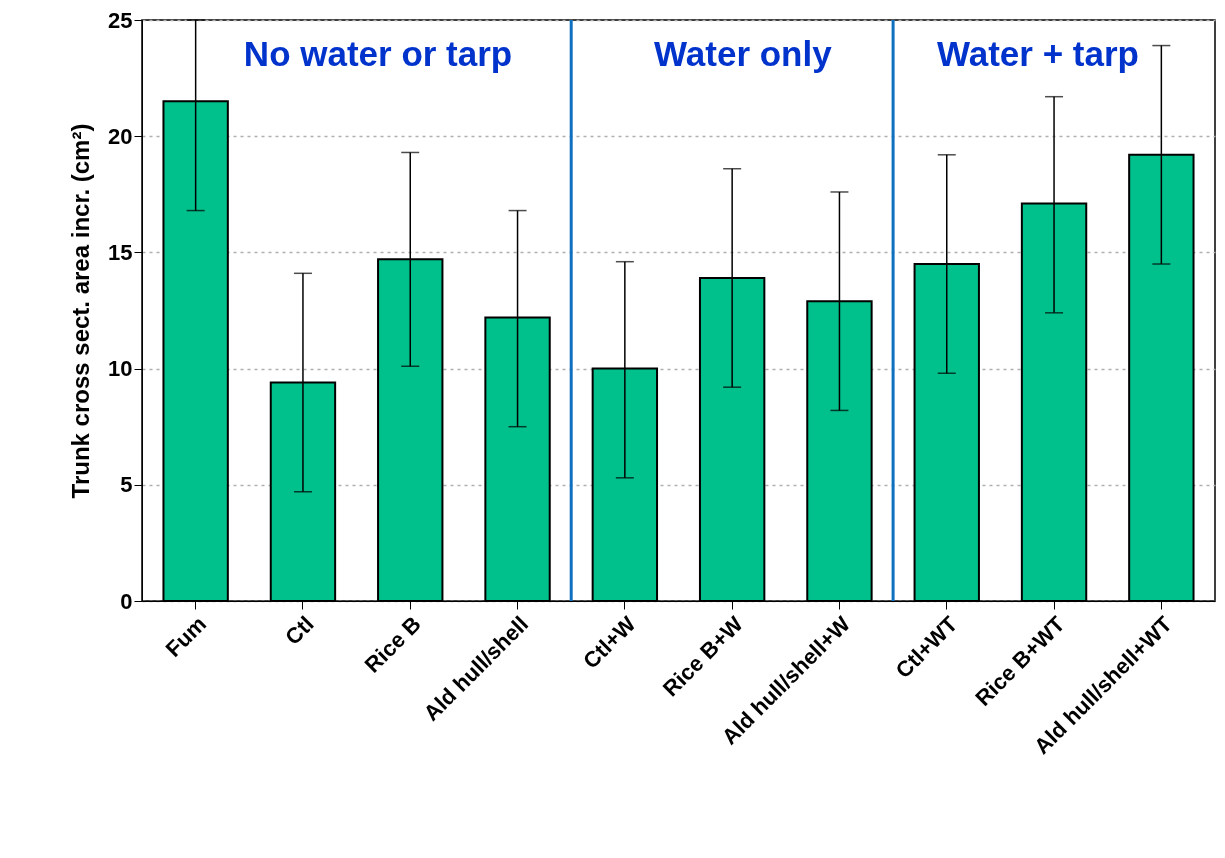 Image resolution: width=1225 pixels, height=858 pixels. Describe the element at coordinates (81, 311) in the screenshot. I see `y-axis-title: Trunk cross sect. area incr. (cm²)` at that location.